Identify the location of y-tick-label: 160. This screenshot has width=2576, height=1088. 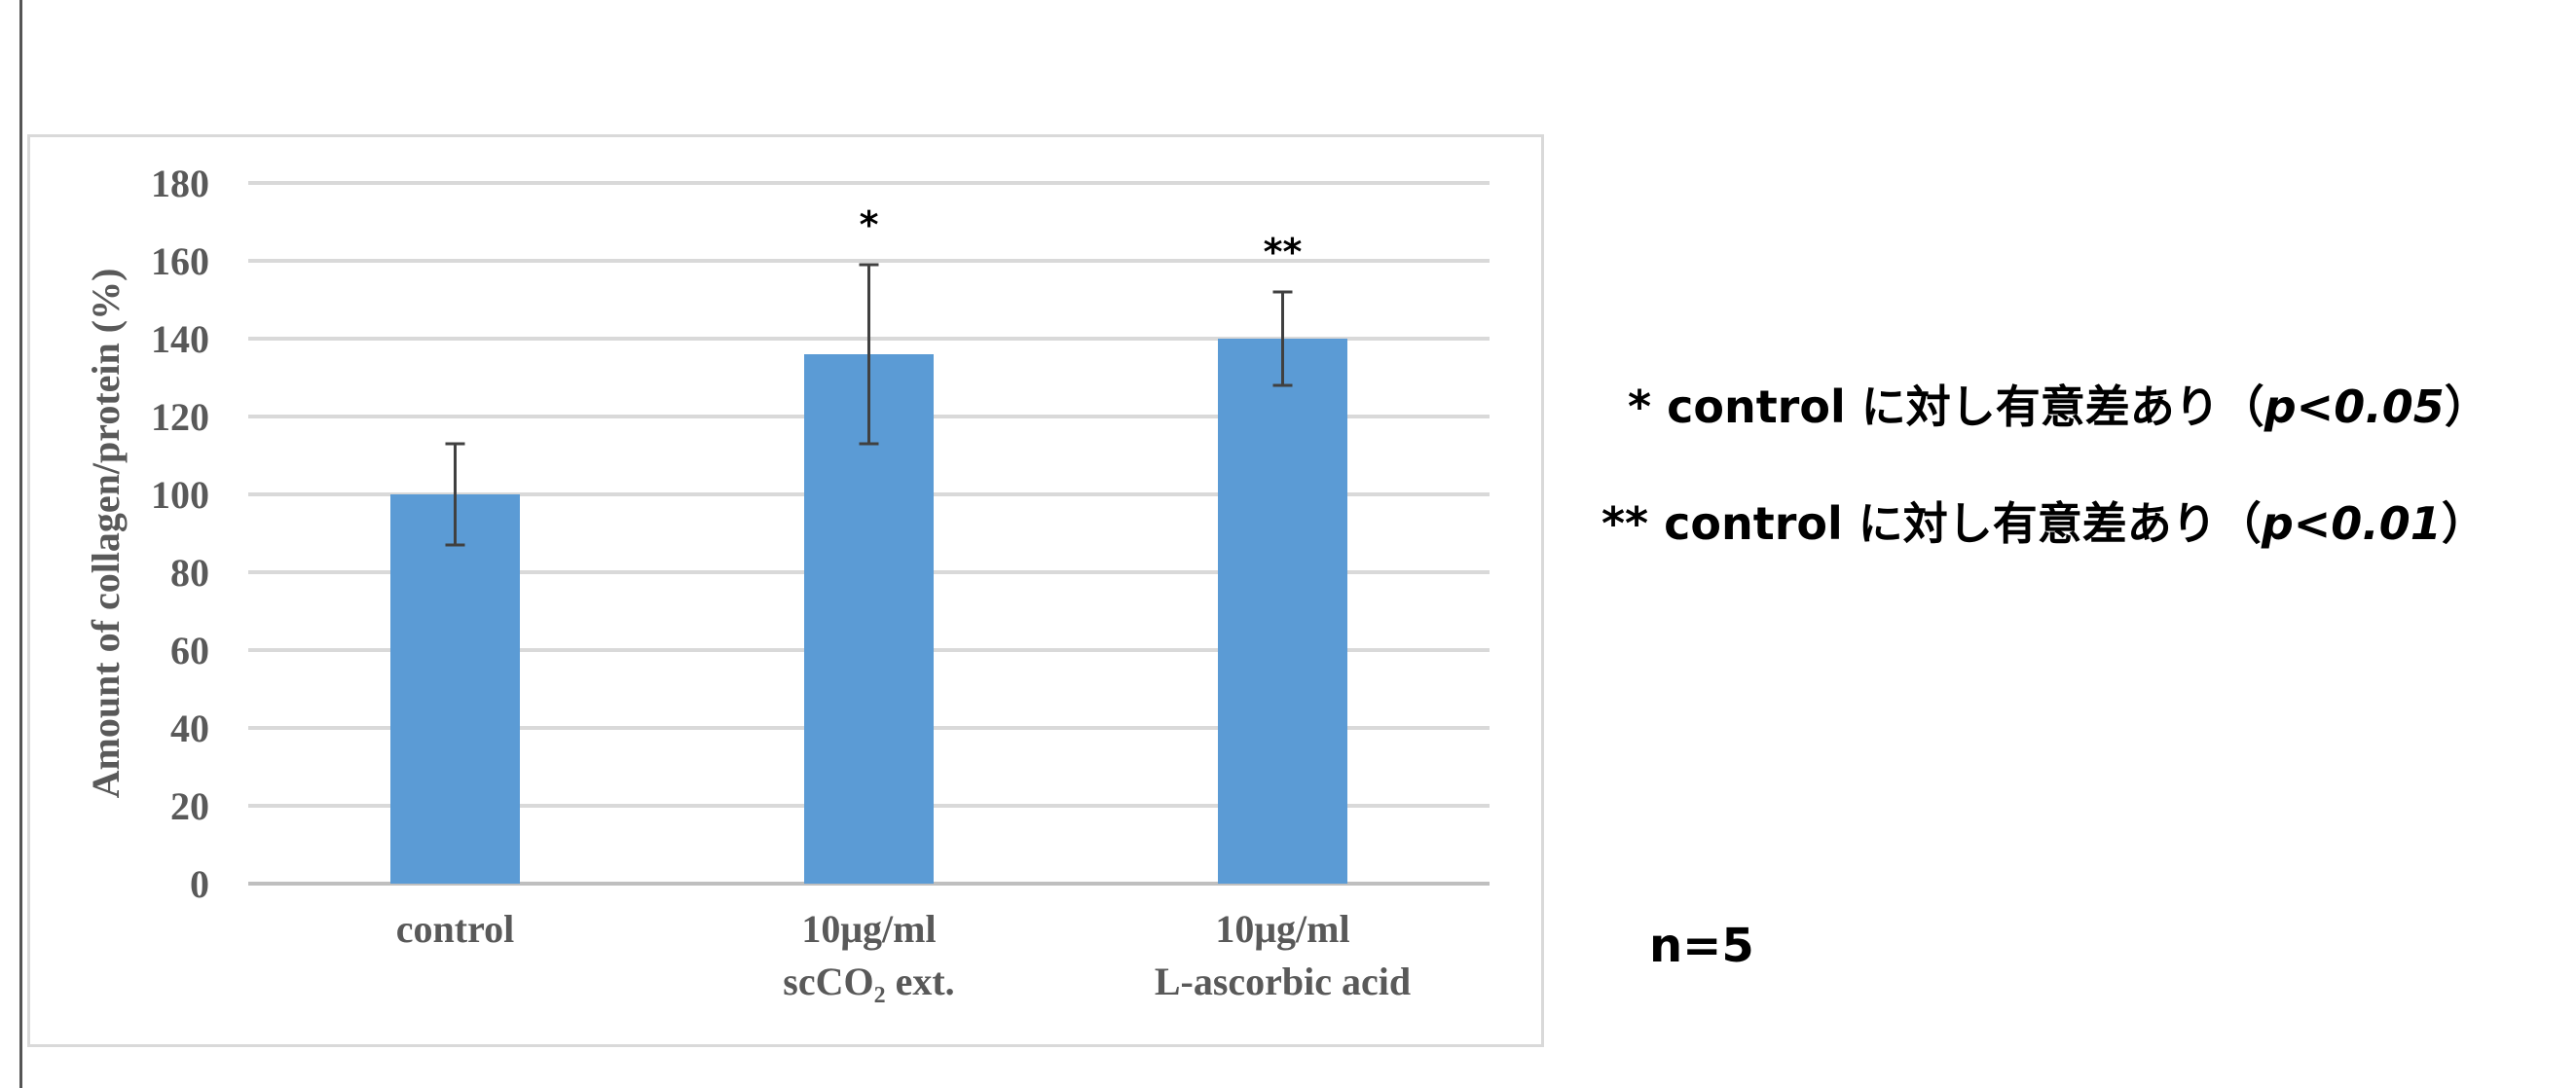
(180, 261).